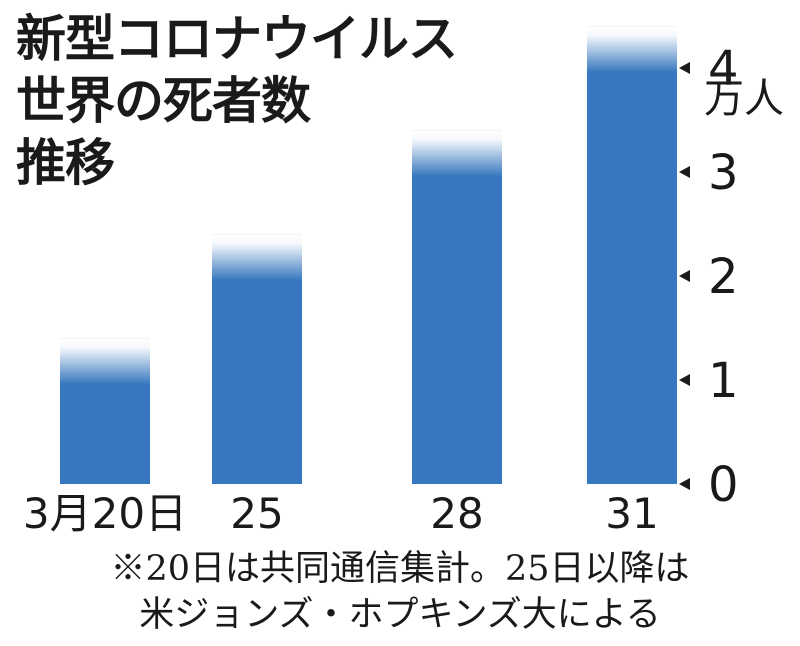  Describe the element at coordinates (723, 69) in the screenshot. I see `y-tick-label-4: 4` at that location.